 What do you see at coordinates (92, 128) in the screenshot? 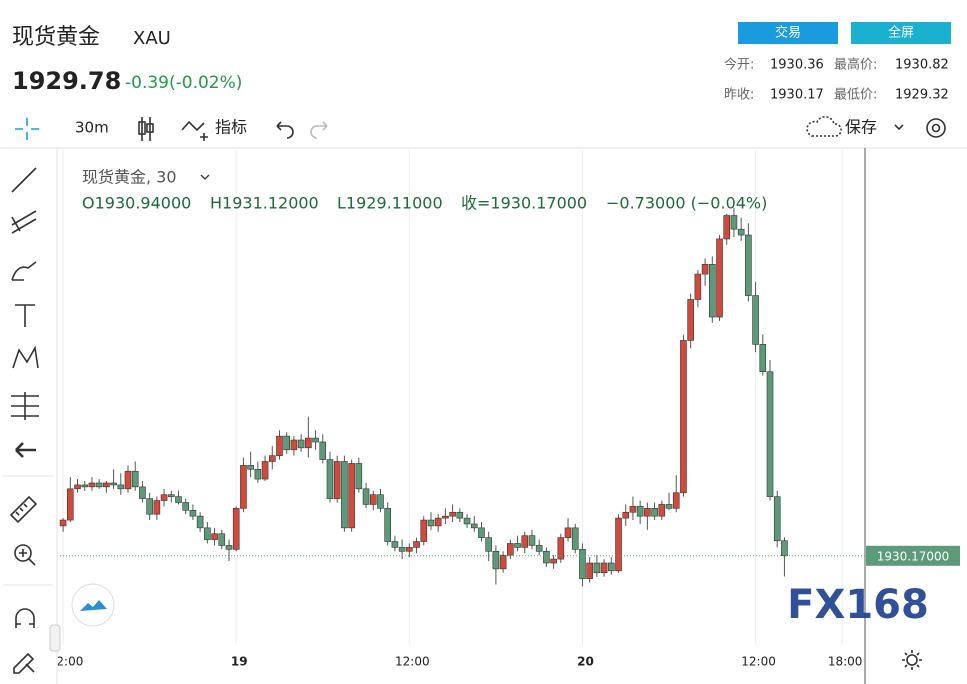
I see `interval: 30m` at bounding box center [92, 128].